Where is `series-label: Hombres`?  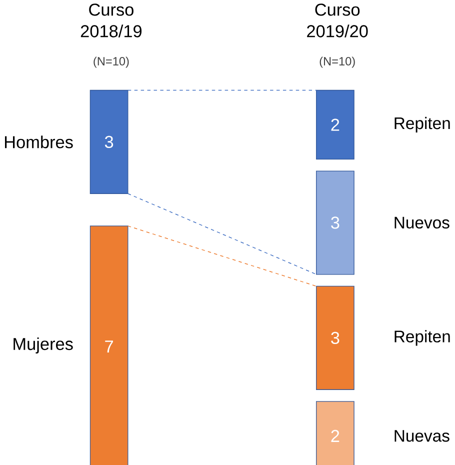 series-label: Hombres is located at coordinates (39, 142).